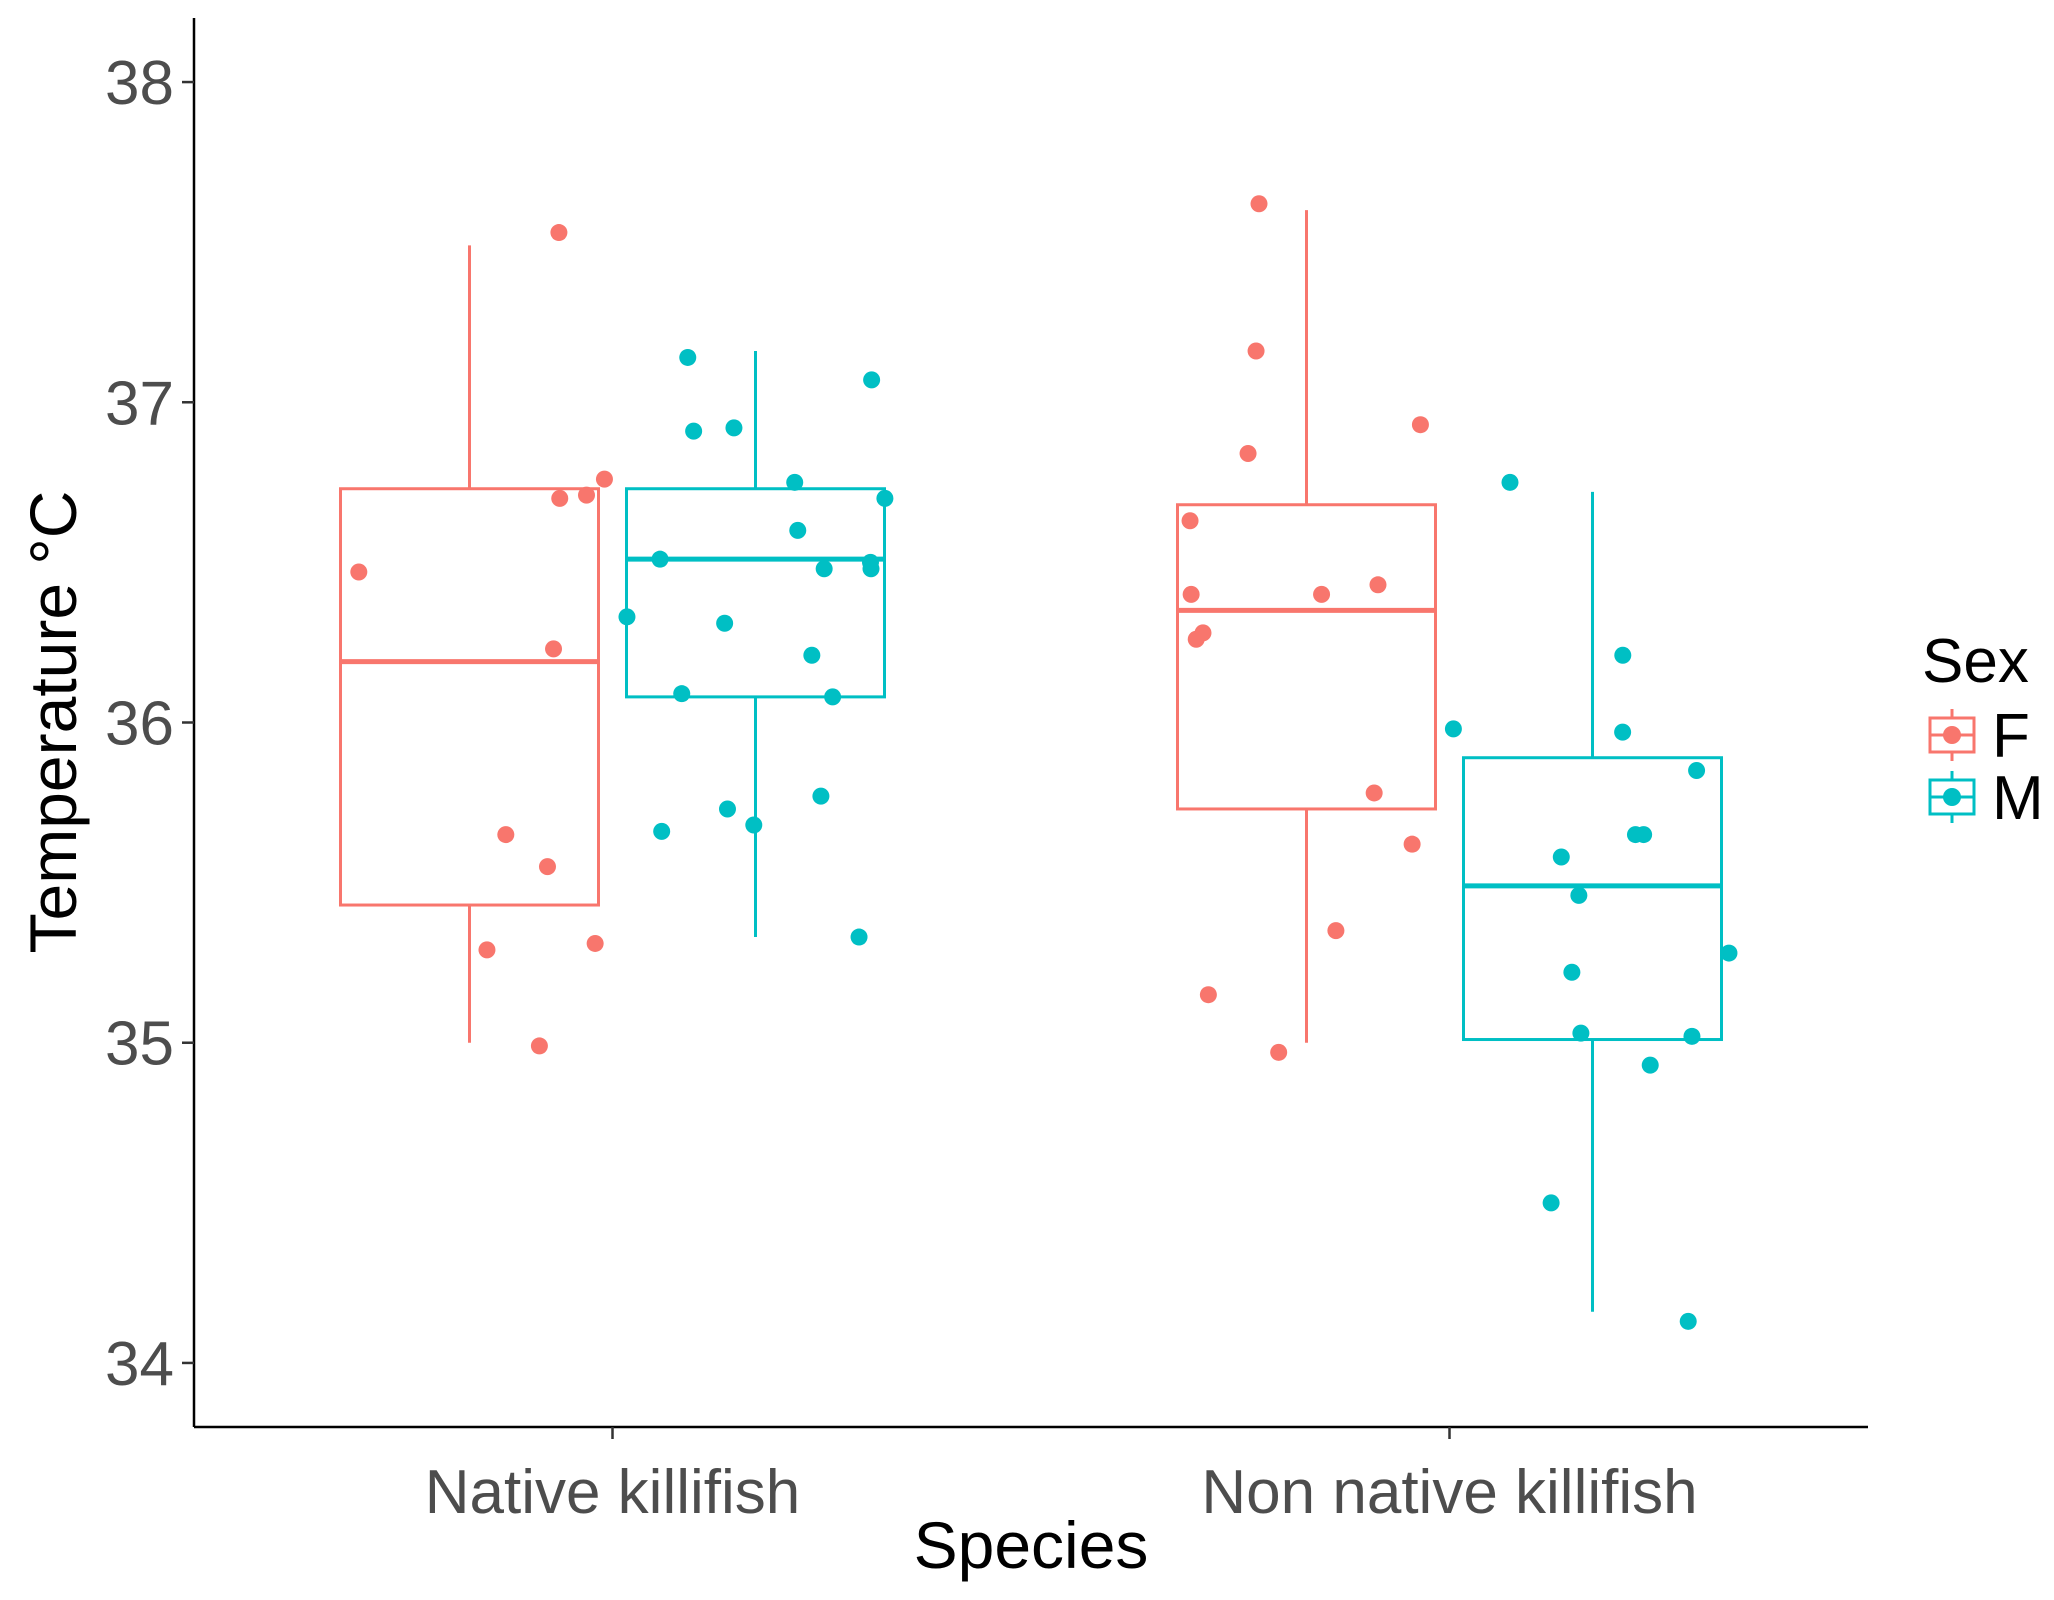  I want to click on legend-key-F: F, so click(1979, 736).